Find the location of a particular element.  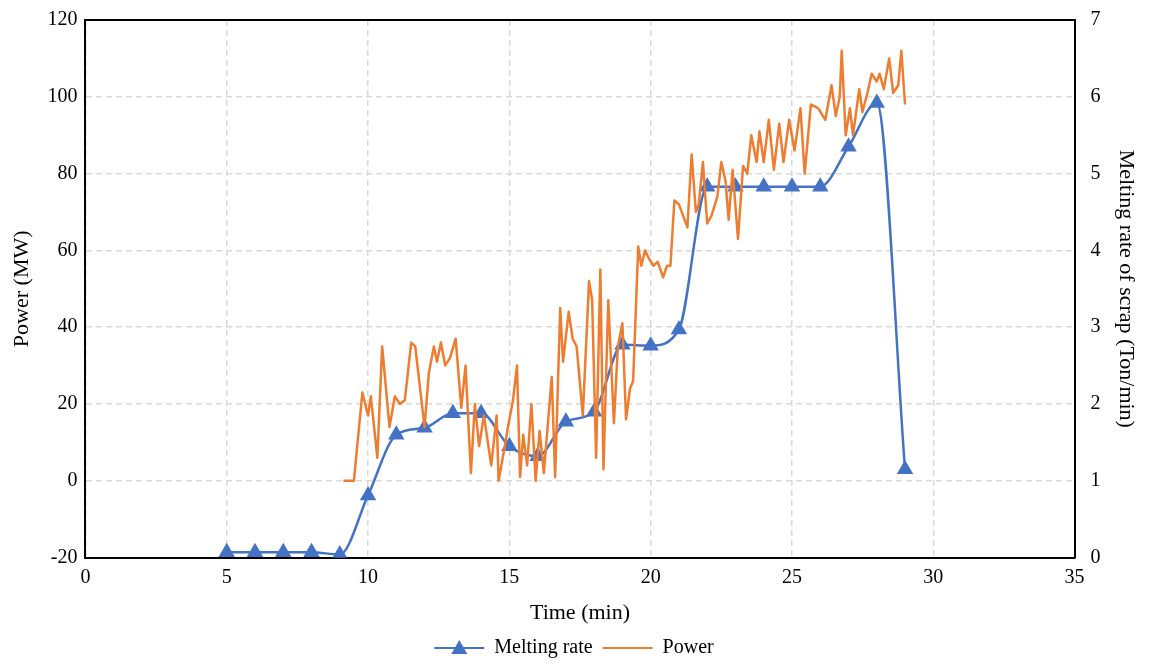

y2-tick-label: 6 is located at coordinates (1095, 95).